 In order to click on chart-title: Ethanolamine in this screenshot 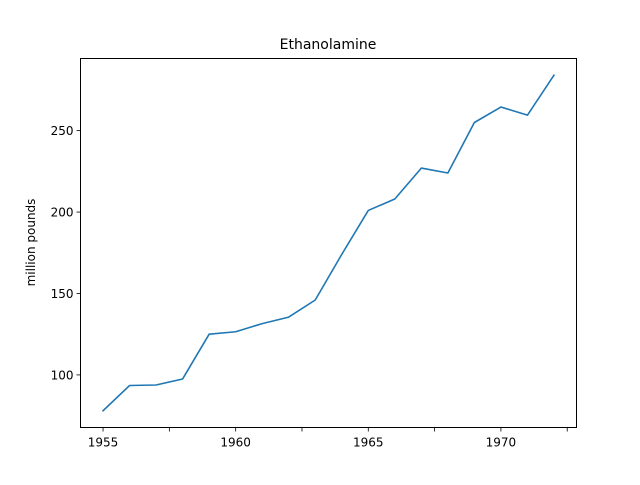, I will do `click(328, 45)`.